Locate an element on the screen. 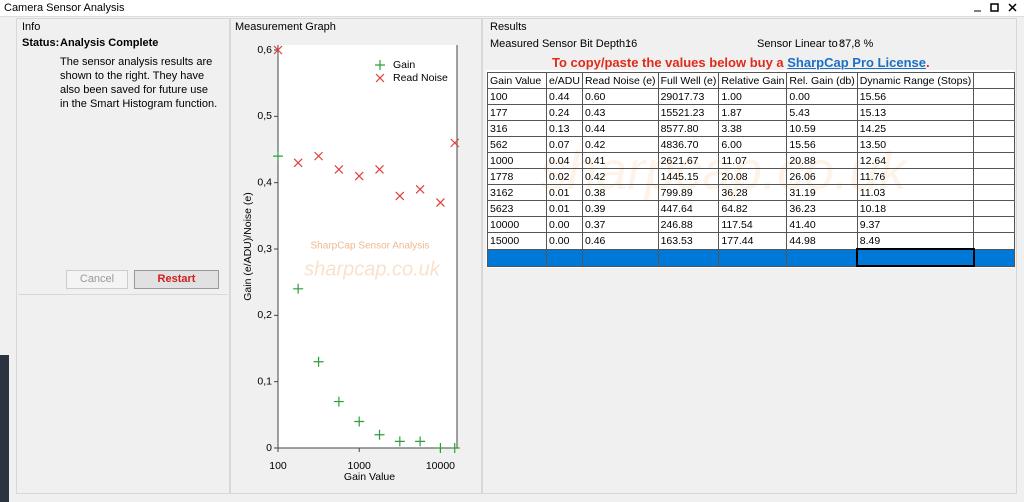 This screenshot has height=502, width=1024. cell: 6.00 is located at coordinates (753, 144).